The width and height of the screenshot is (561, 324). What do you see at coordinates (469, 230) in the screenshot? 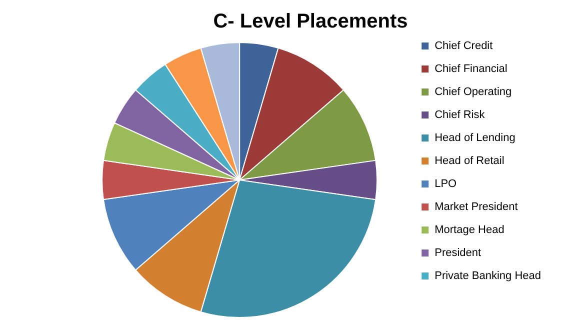
I see `legend-label: Mortage Head` at bounding box center [469, 230].